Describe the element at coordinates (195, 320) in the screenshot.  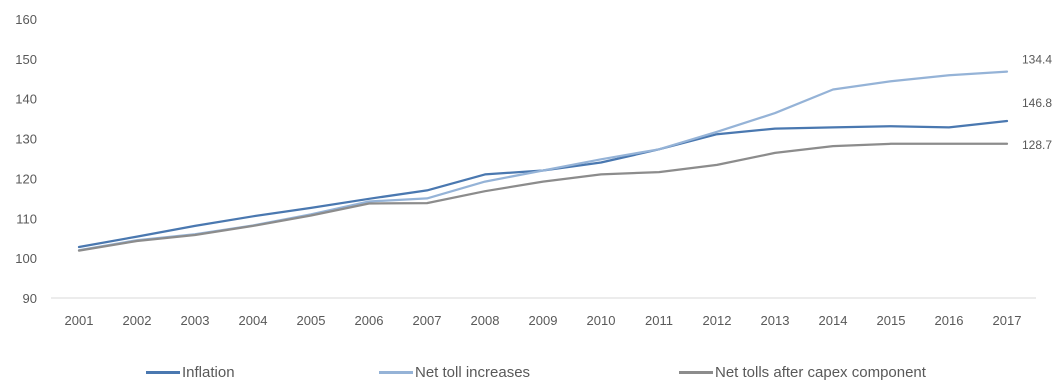
I see `x-tick-label: 2003` at that location.